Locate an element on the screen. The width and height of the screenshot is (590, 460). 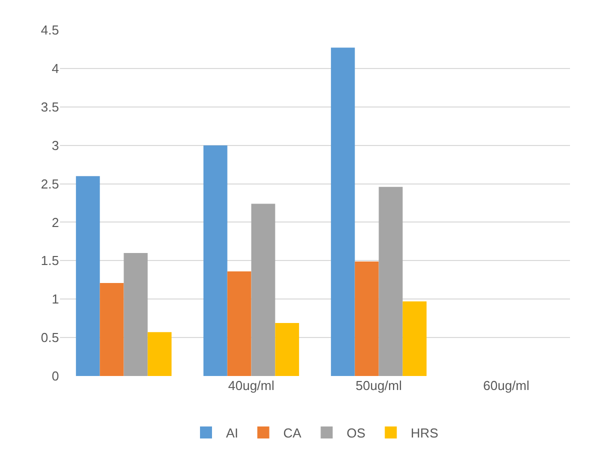
y-tick-label: 0.5 is located at coordinates (49, 338).